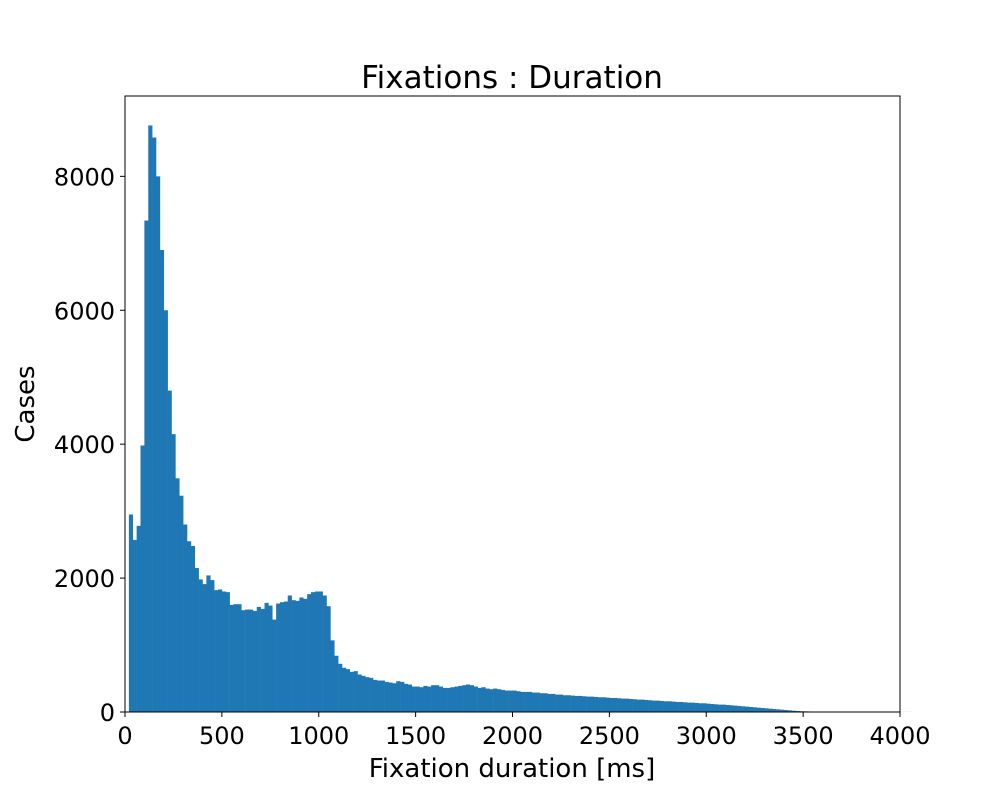 This screenshot has height=800, width=1000. Describe the element at coordinates (107, 713) in the screenshot. I see `y-tick-label: 0` at that location.